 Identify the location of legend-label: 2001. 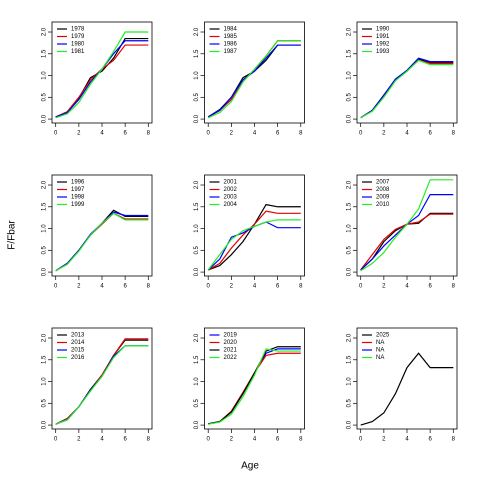
(231, 183).